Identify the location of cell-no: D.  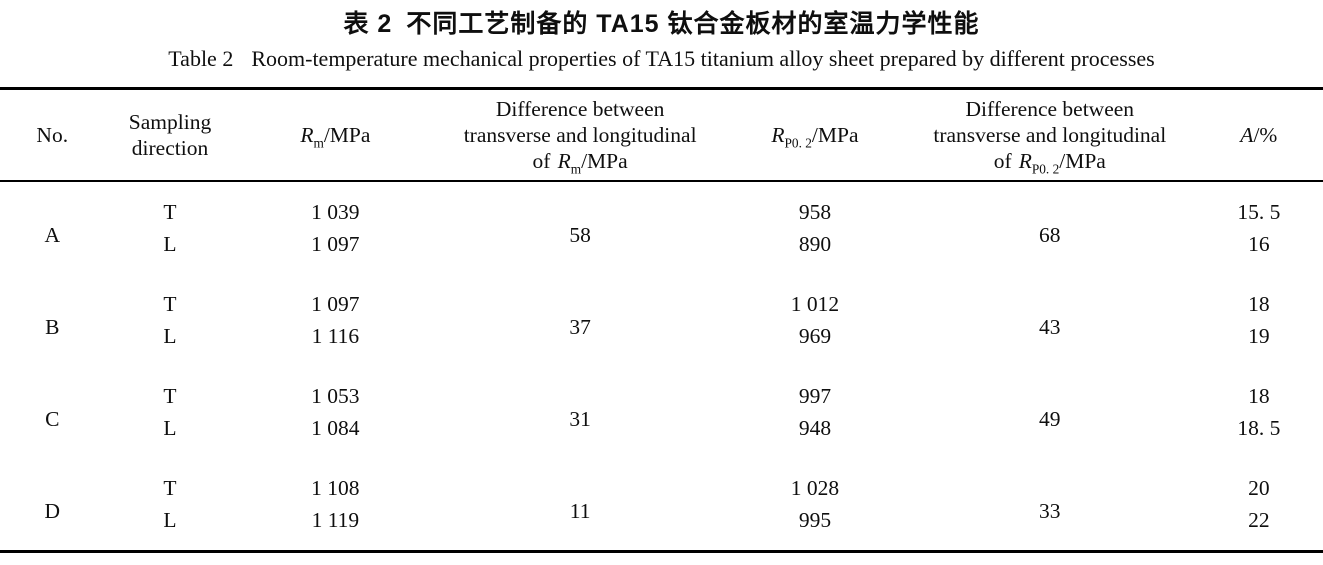
(52, 511).